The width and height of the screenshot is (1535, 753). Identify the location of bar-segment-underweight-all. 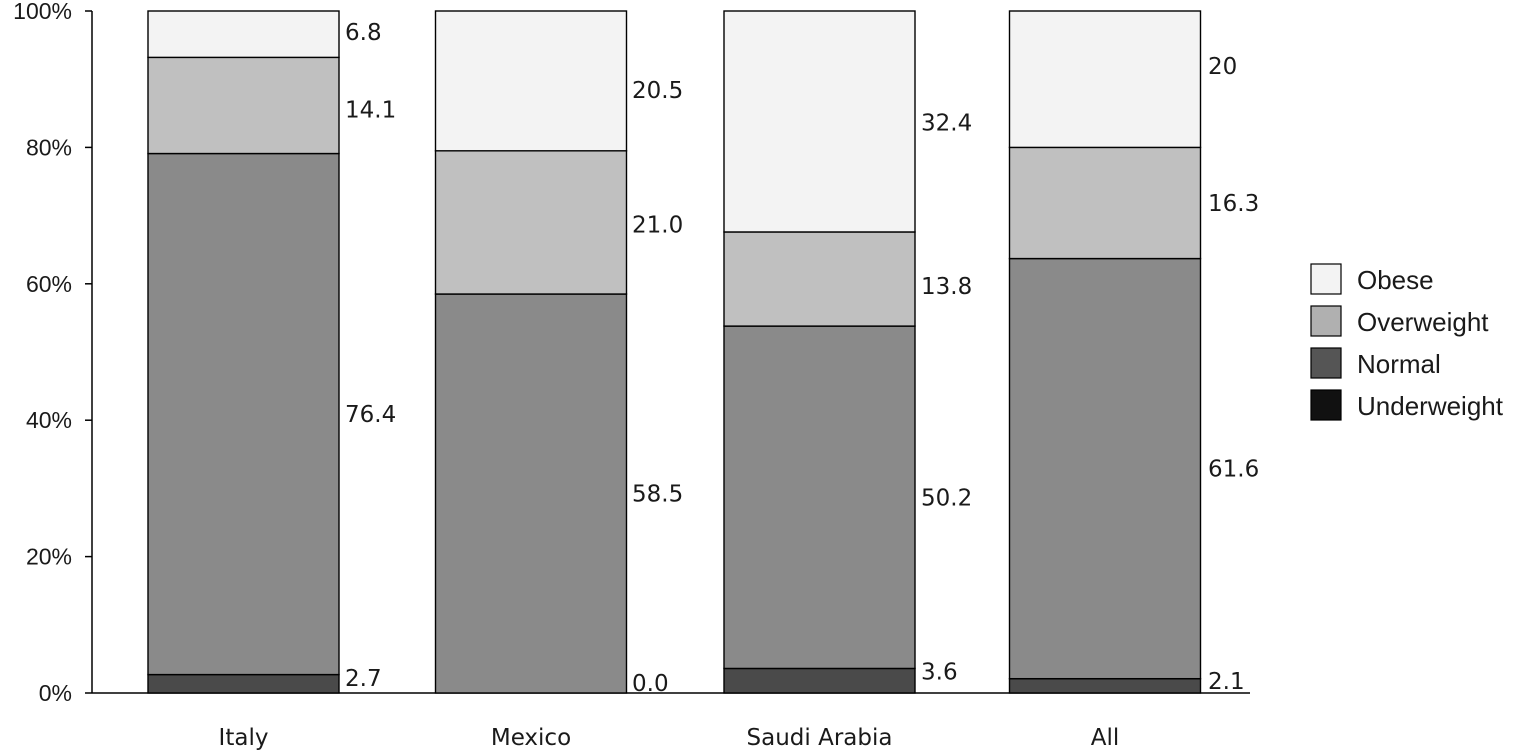
(1105, 685).